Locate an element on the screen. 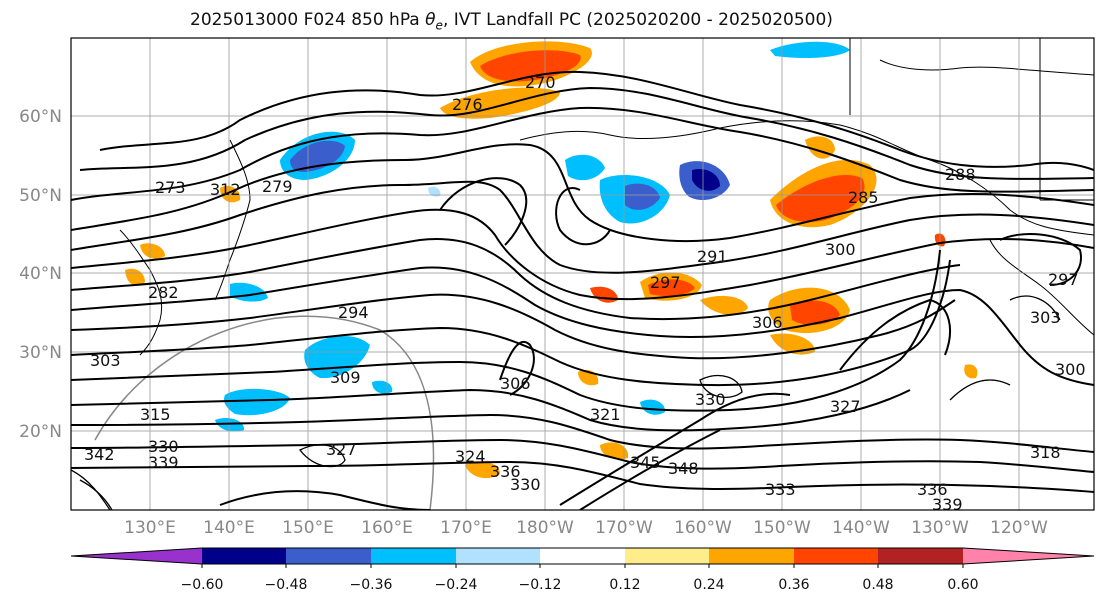 This screenshot has height=603, width=1105. lat-label: 20°N is located at coordinates (40, 432).